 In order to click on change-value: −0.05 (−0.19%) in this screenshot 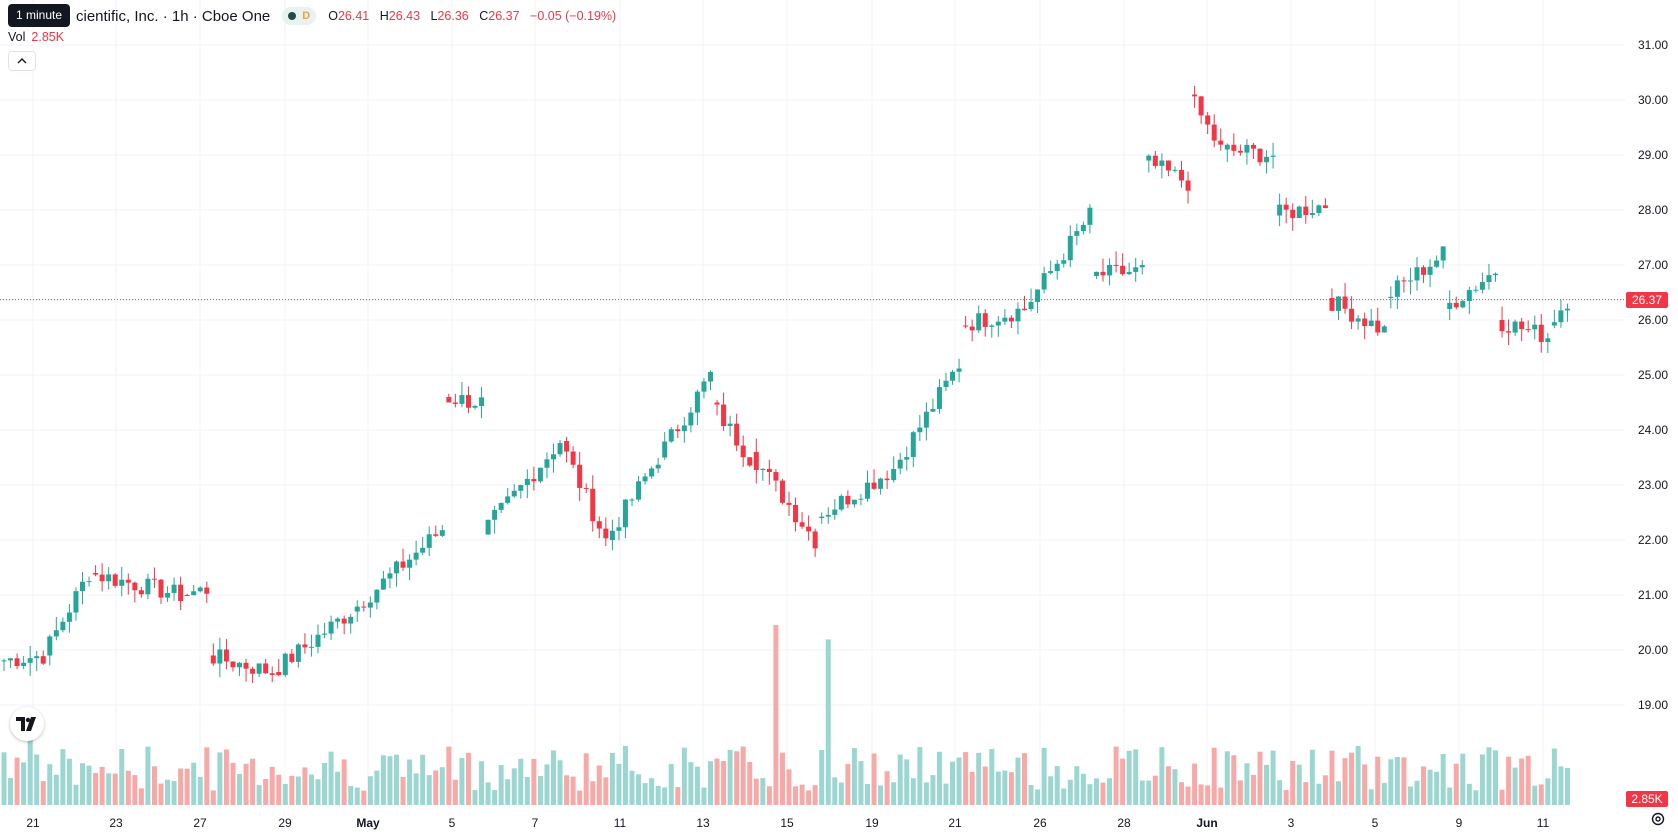, I will do `click(573, 16)`.